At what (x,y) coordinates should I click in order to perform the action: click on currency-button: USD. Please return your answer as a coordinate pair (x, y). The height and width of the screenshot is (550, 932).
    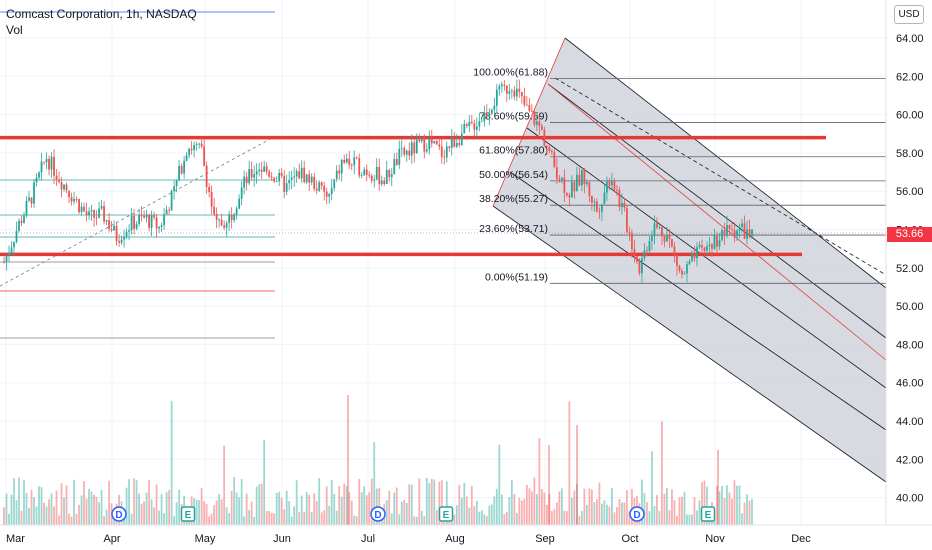
    Looking at the image, I should click on (909, 14).